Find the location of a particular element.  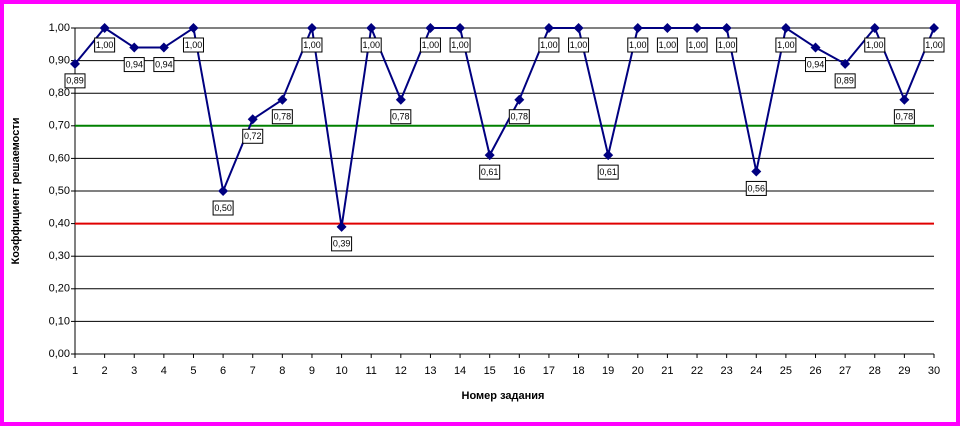

y-tick-label: 0,00 is located at coordinates (59, 354).